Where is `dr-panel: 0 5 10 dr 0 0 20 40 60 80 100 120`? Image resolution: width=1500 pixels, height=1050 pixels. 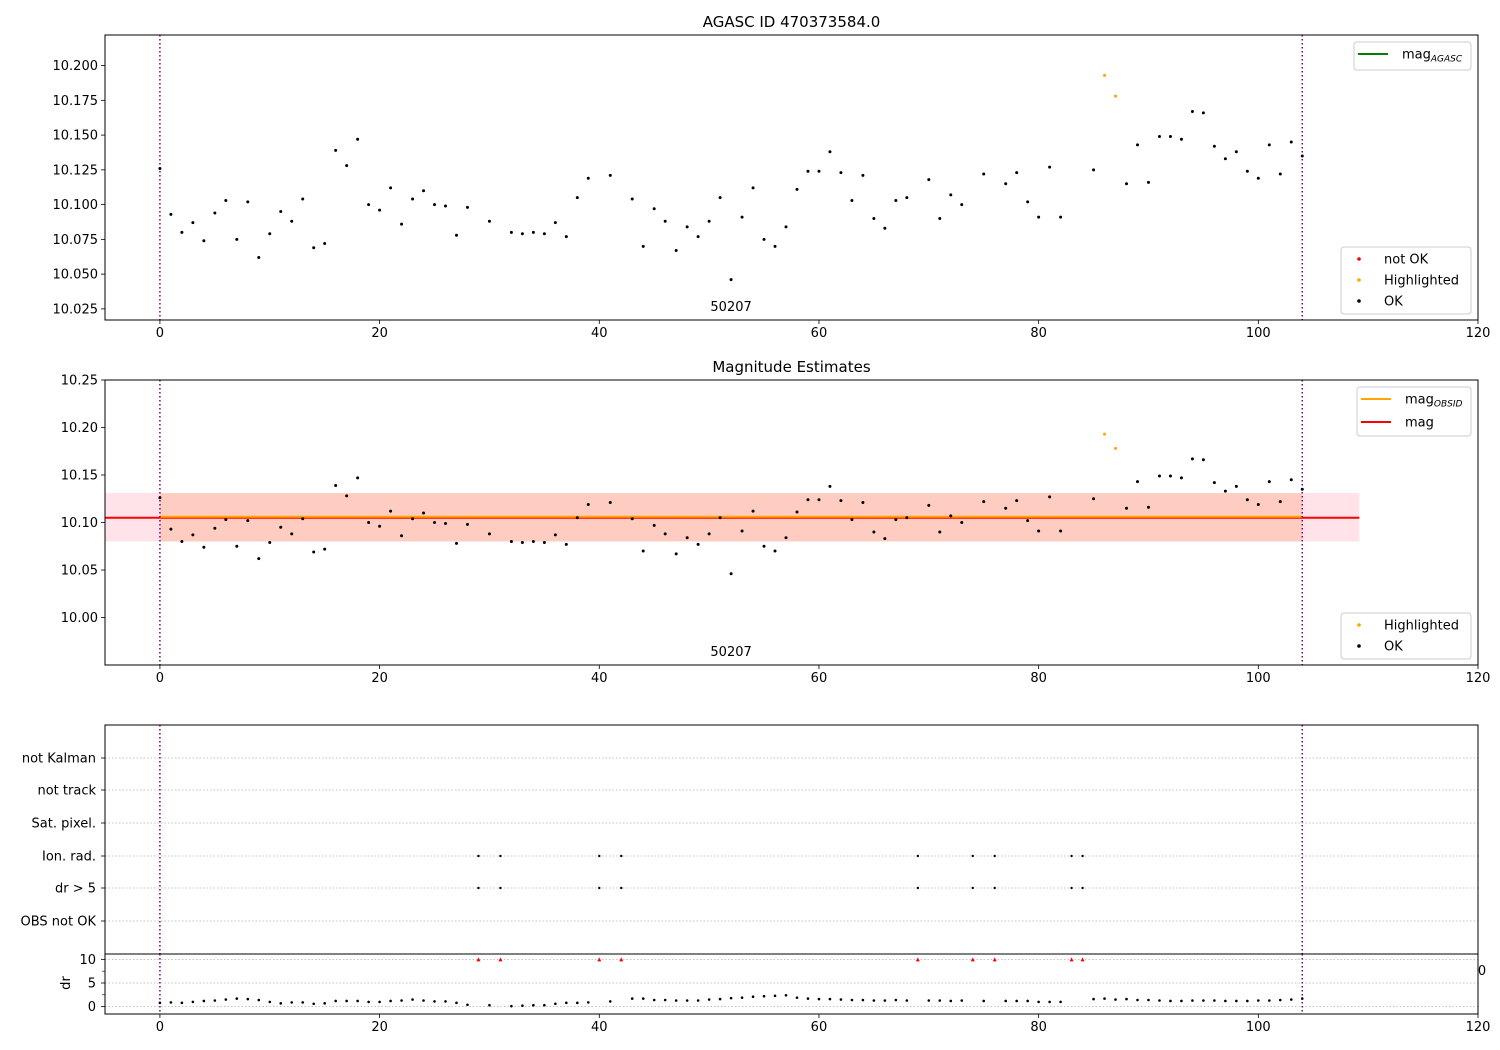 dr-panel: 0 5 10 dr 0 0 20 40 60 80 100 120 is located at coordinates (774, 994).